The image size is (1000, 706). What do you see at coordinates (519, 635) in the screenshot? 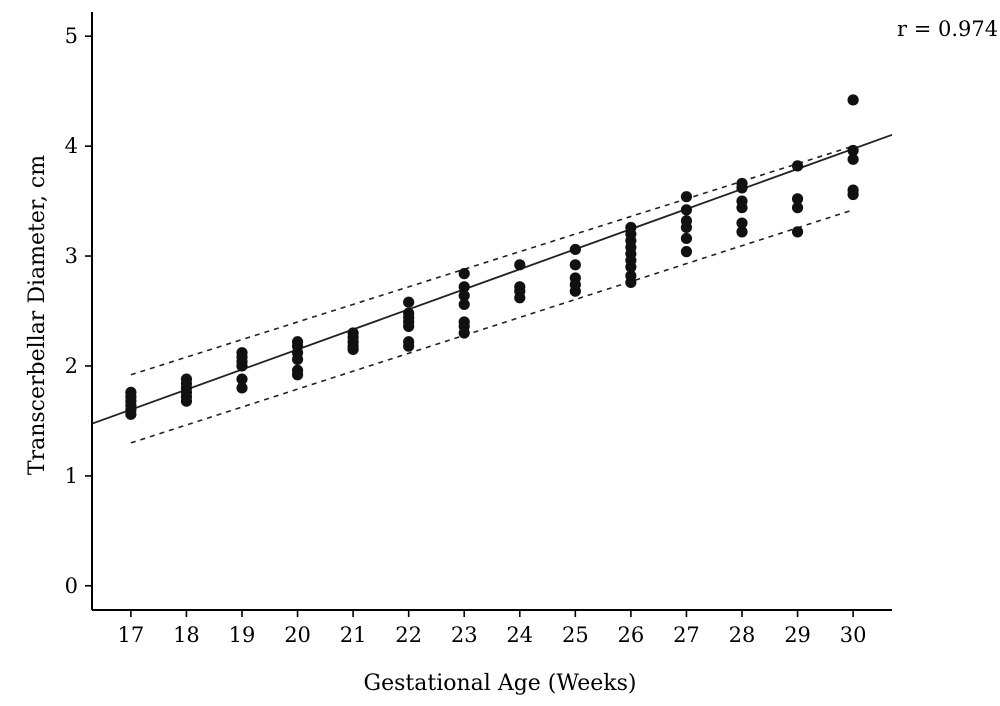
I see `x-tick-label: 24` at bounding box center [519, 635].